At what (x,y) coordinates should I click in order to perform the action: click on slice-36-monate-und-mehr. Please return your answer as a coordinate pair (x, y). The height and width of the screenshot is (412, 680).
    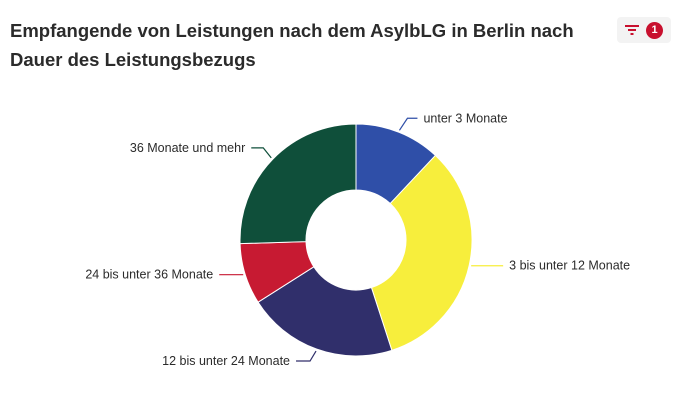
    Looking at the image, I should click on (298, 184).